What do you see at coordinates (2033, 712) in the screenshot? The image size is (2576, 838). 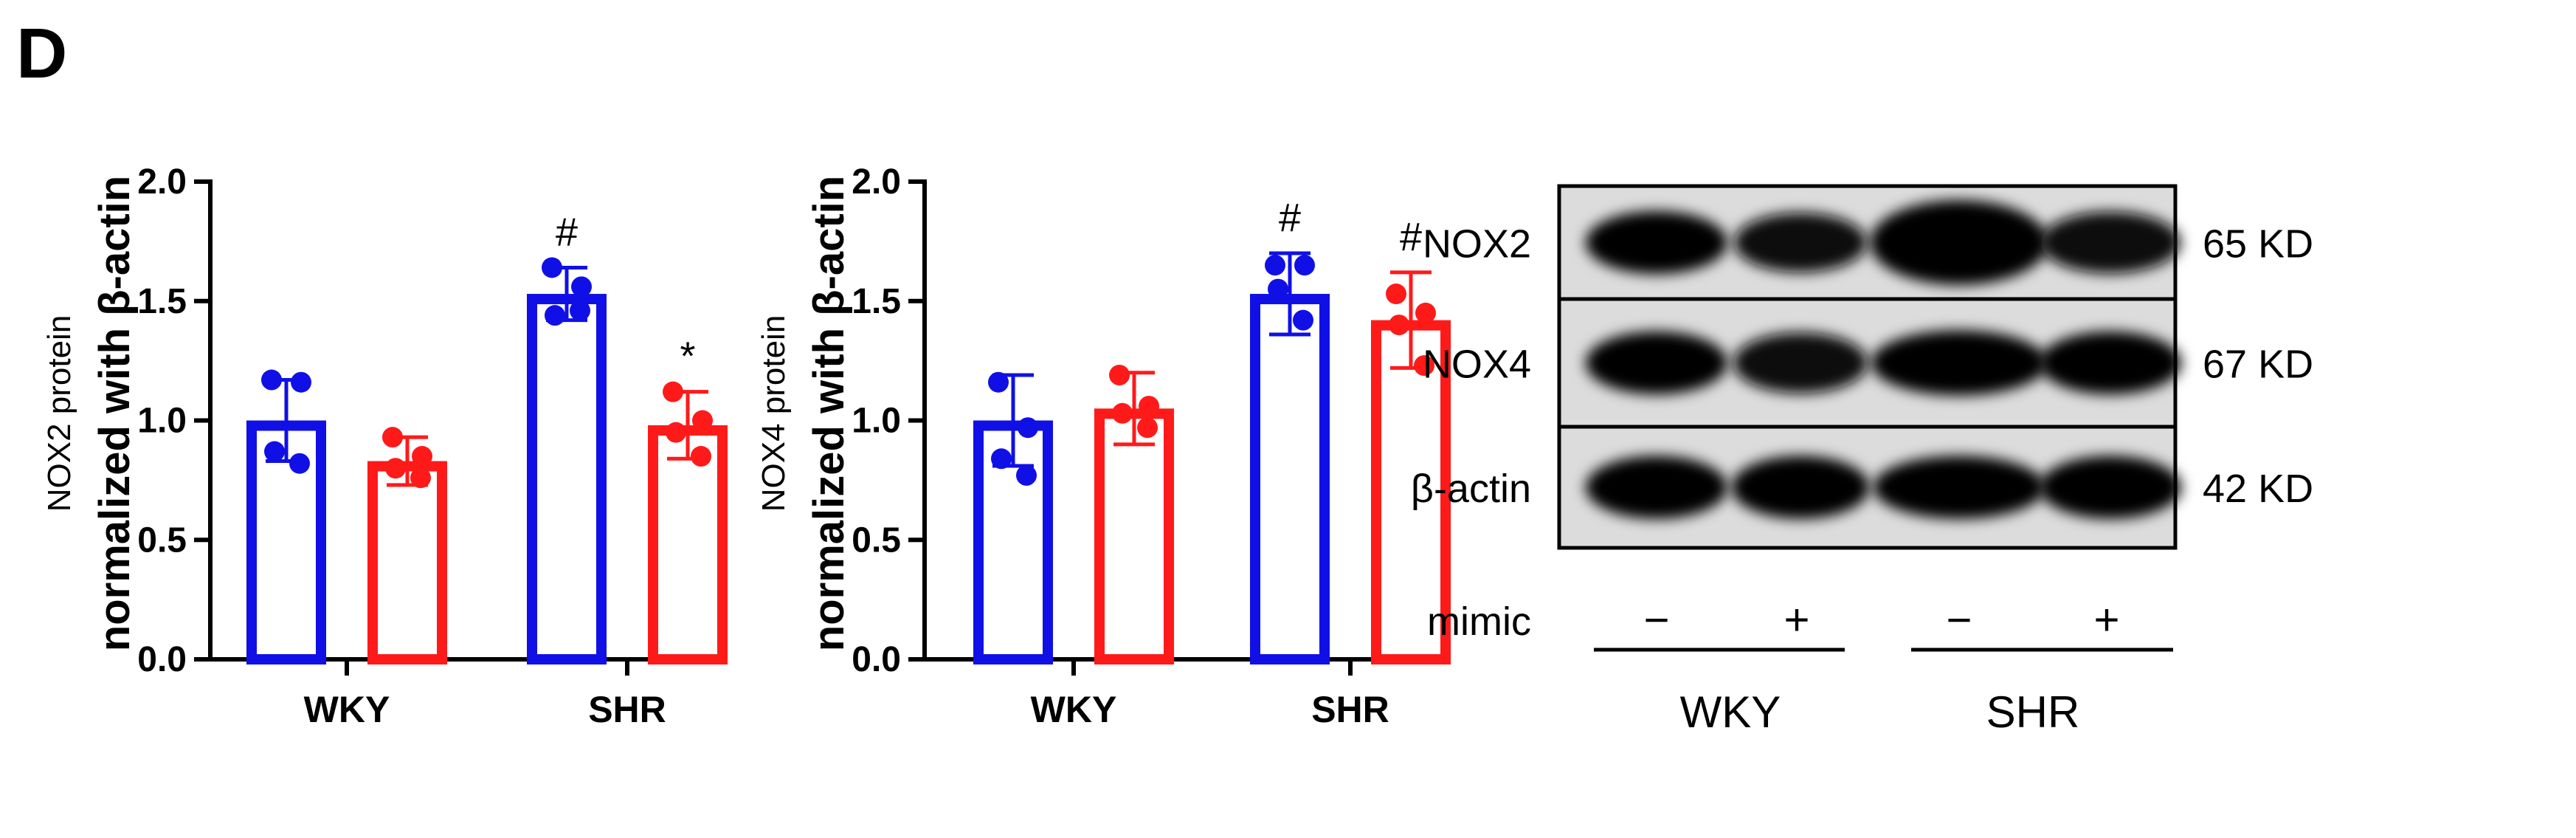 I see `group-label: SHR` at bounding box center [2033, 712].